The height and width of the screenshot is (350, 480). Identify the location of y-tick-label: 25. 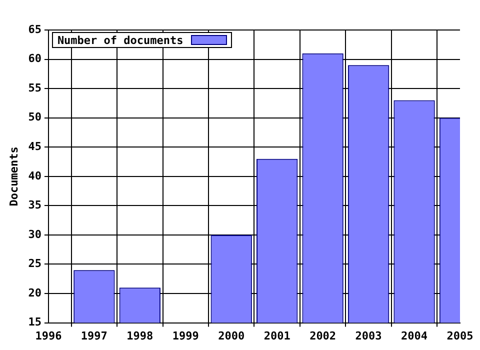
(35, 263).